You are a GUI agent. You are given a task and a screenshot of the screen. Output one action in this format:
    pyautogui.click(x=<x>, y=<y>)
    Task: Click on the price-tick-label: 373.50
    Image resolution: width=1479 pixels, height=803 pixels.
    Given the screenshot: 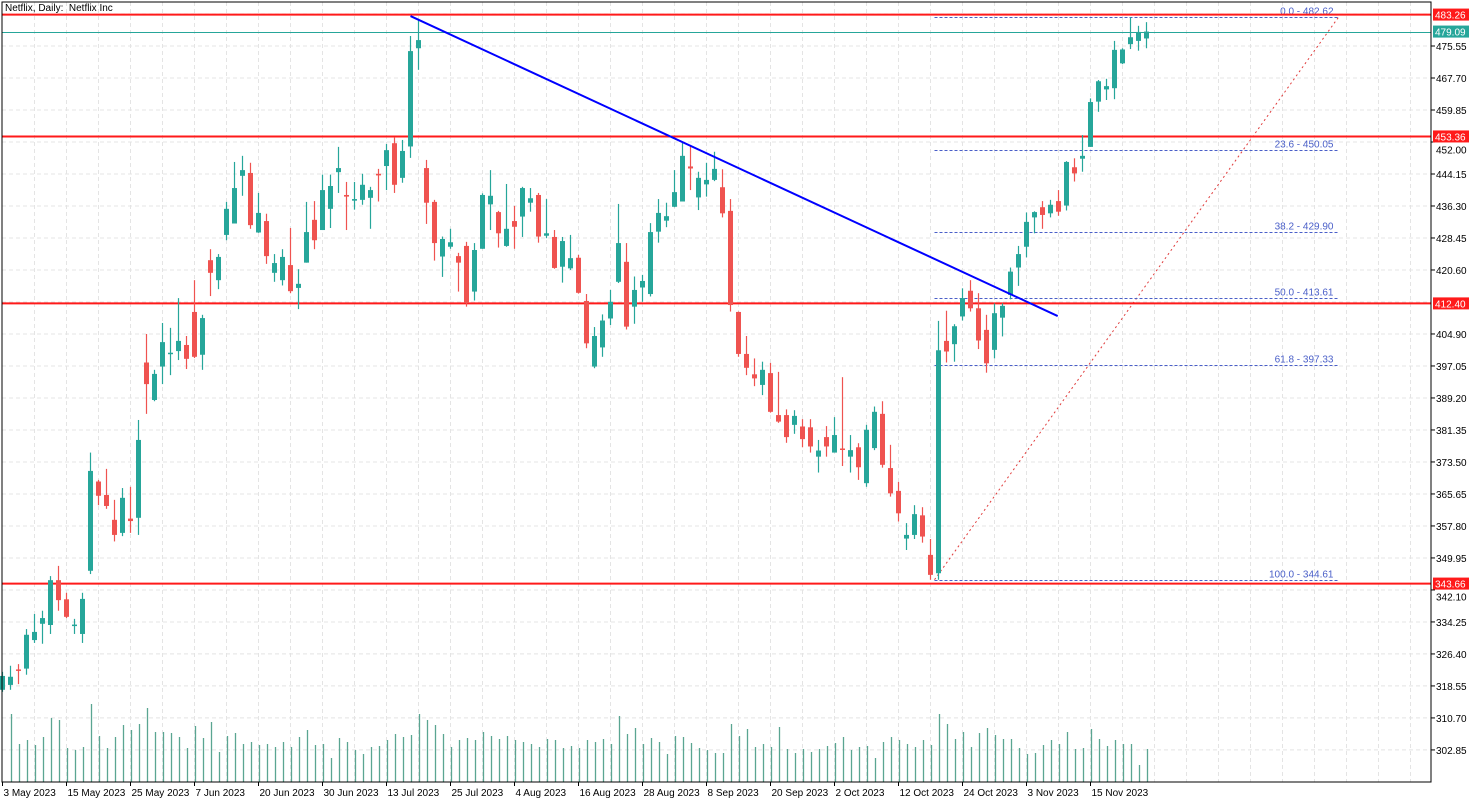 What is the action you would take?
    pyautogui.click(x=1451, y=463)
    